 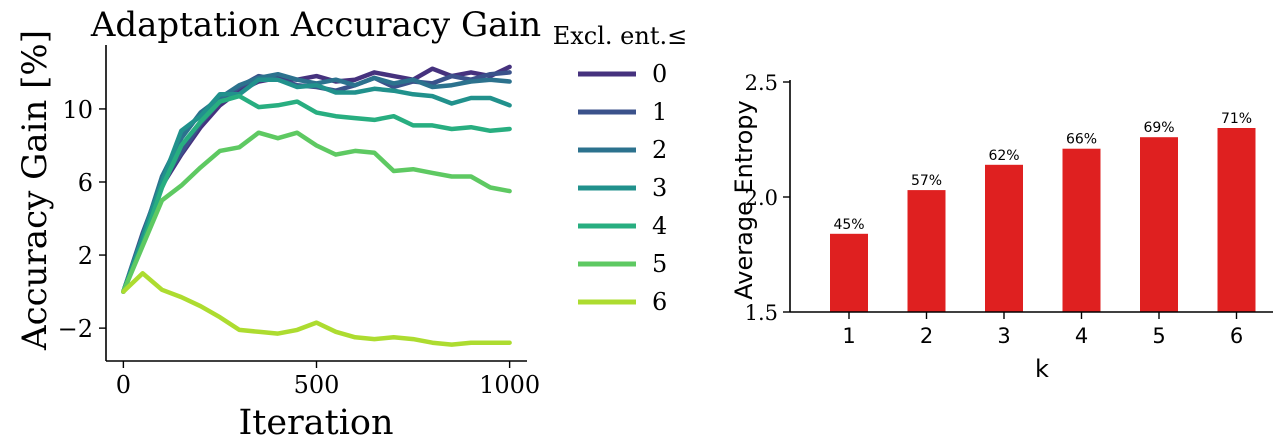 What do you see at coordinates (315, 25) in the screenshot?
I see `line-chart-title: Adaptation Accuracy Gain` at bounding box center [315, 25].